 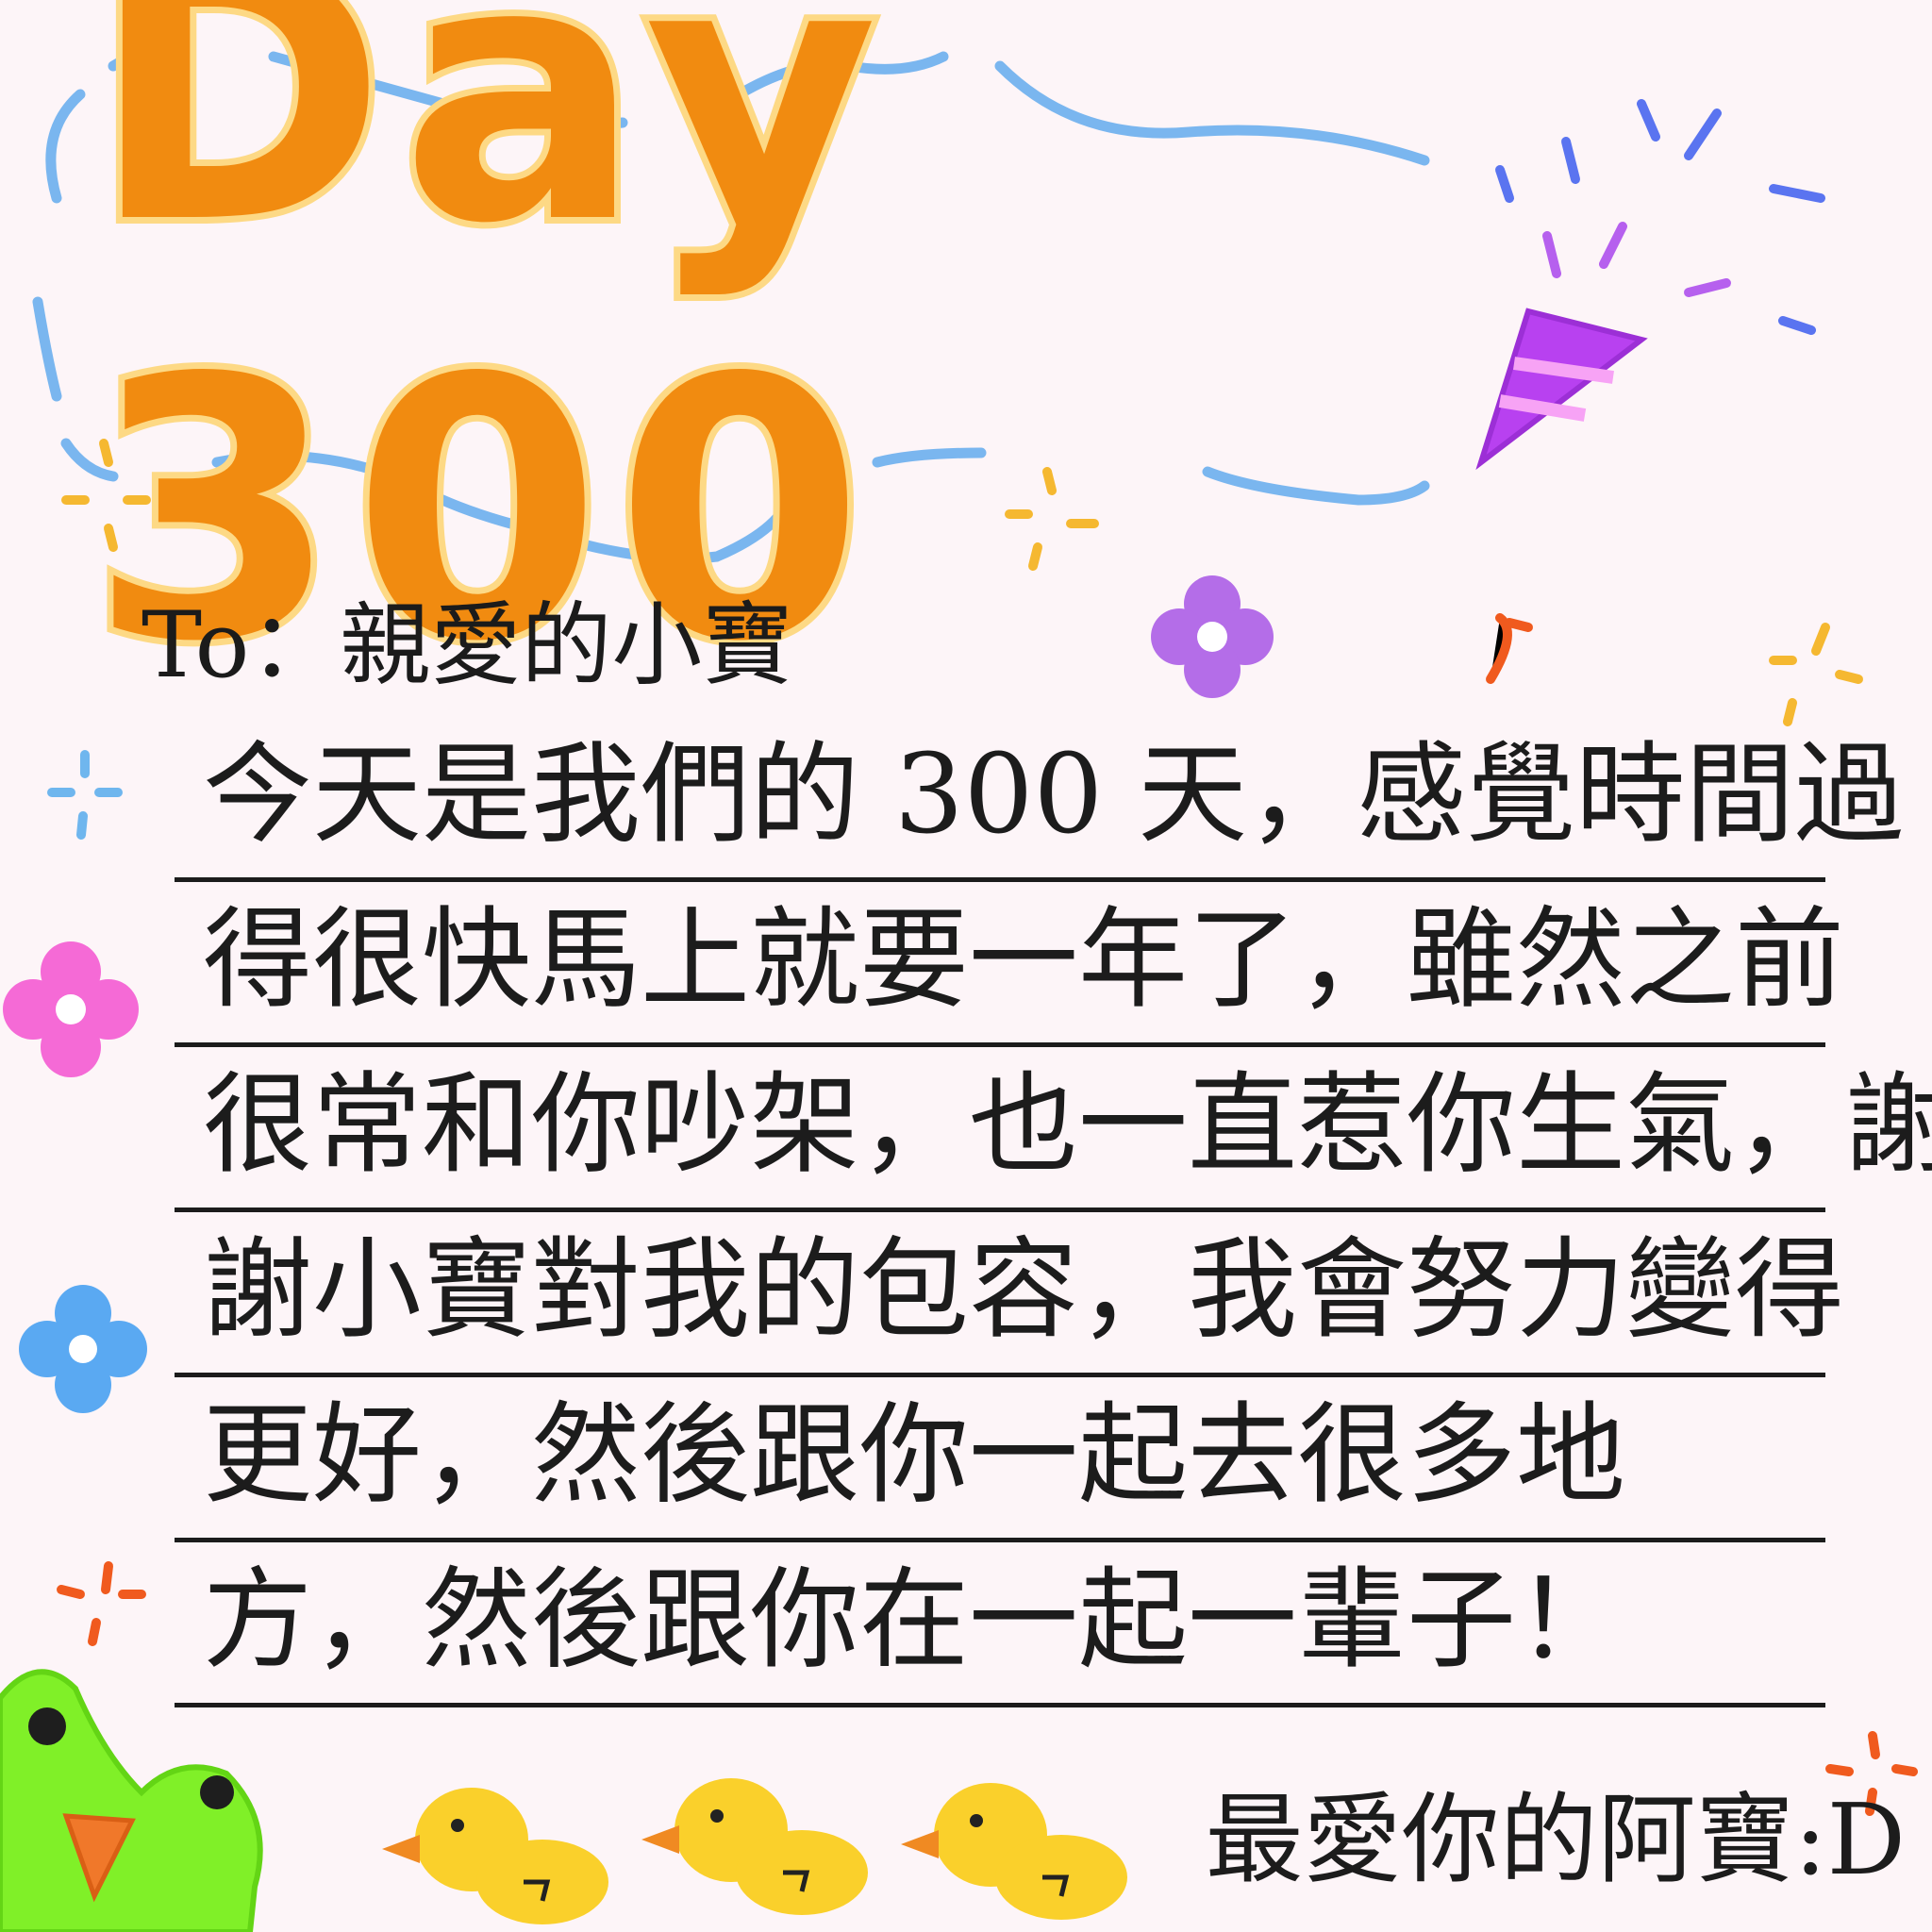 What do you see at coordinates (1023, 1290) in the screenshot?
I see `letter-line-text: 謝小寶對我的包容，我會努力變得` at bounding box center [1023, 1290].